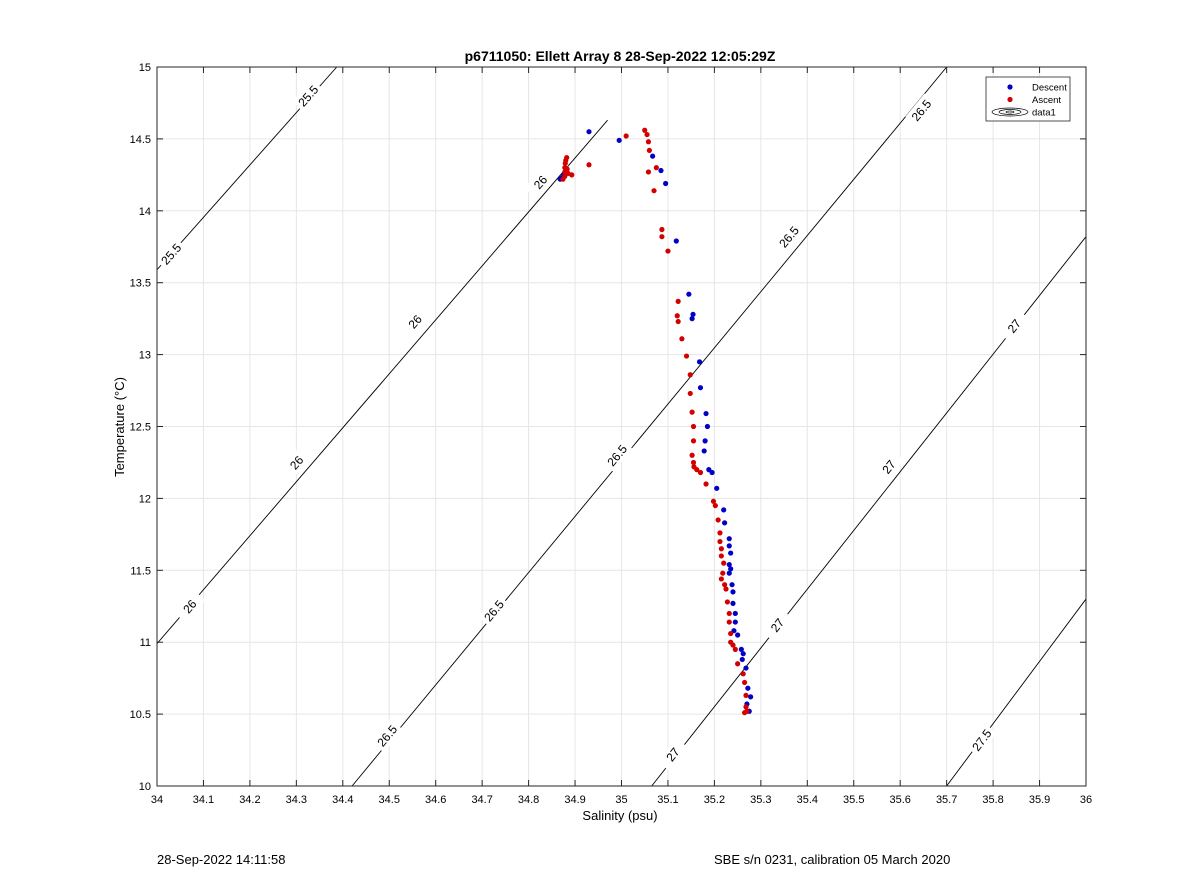 The width and height of the screenshot is (1200, 885). What do you see at coordinates (389, 800) in the screenshot?
I see `x-tick-label: 34.5` at bounding box center [389, 800].